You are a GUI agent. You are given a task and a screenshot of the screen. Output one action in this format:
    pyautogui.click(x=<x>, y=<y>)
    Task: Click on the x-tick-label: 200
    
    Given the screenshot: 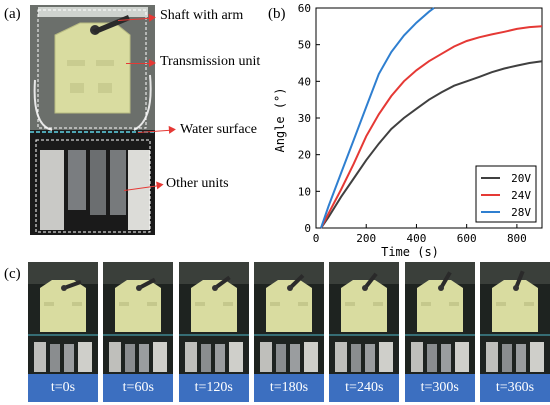 What is the action you would take?
    pyautogui.click(x=366, y=238)
    